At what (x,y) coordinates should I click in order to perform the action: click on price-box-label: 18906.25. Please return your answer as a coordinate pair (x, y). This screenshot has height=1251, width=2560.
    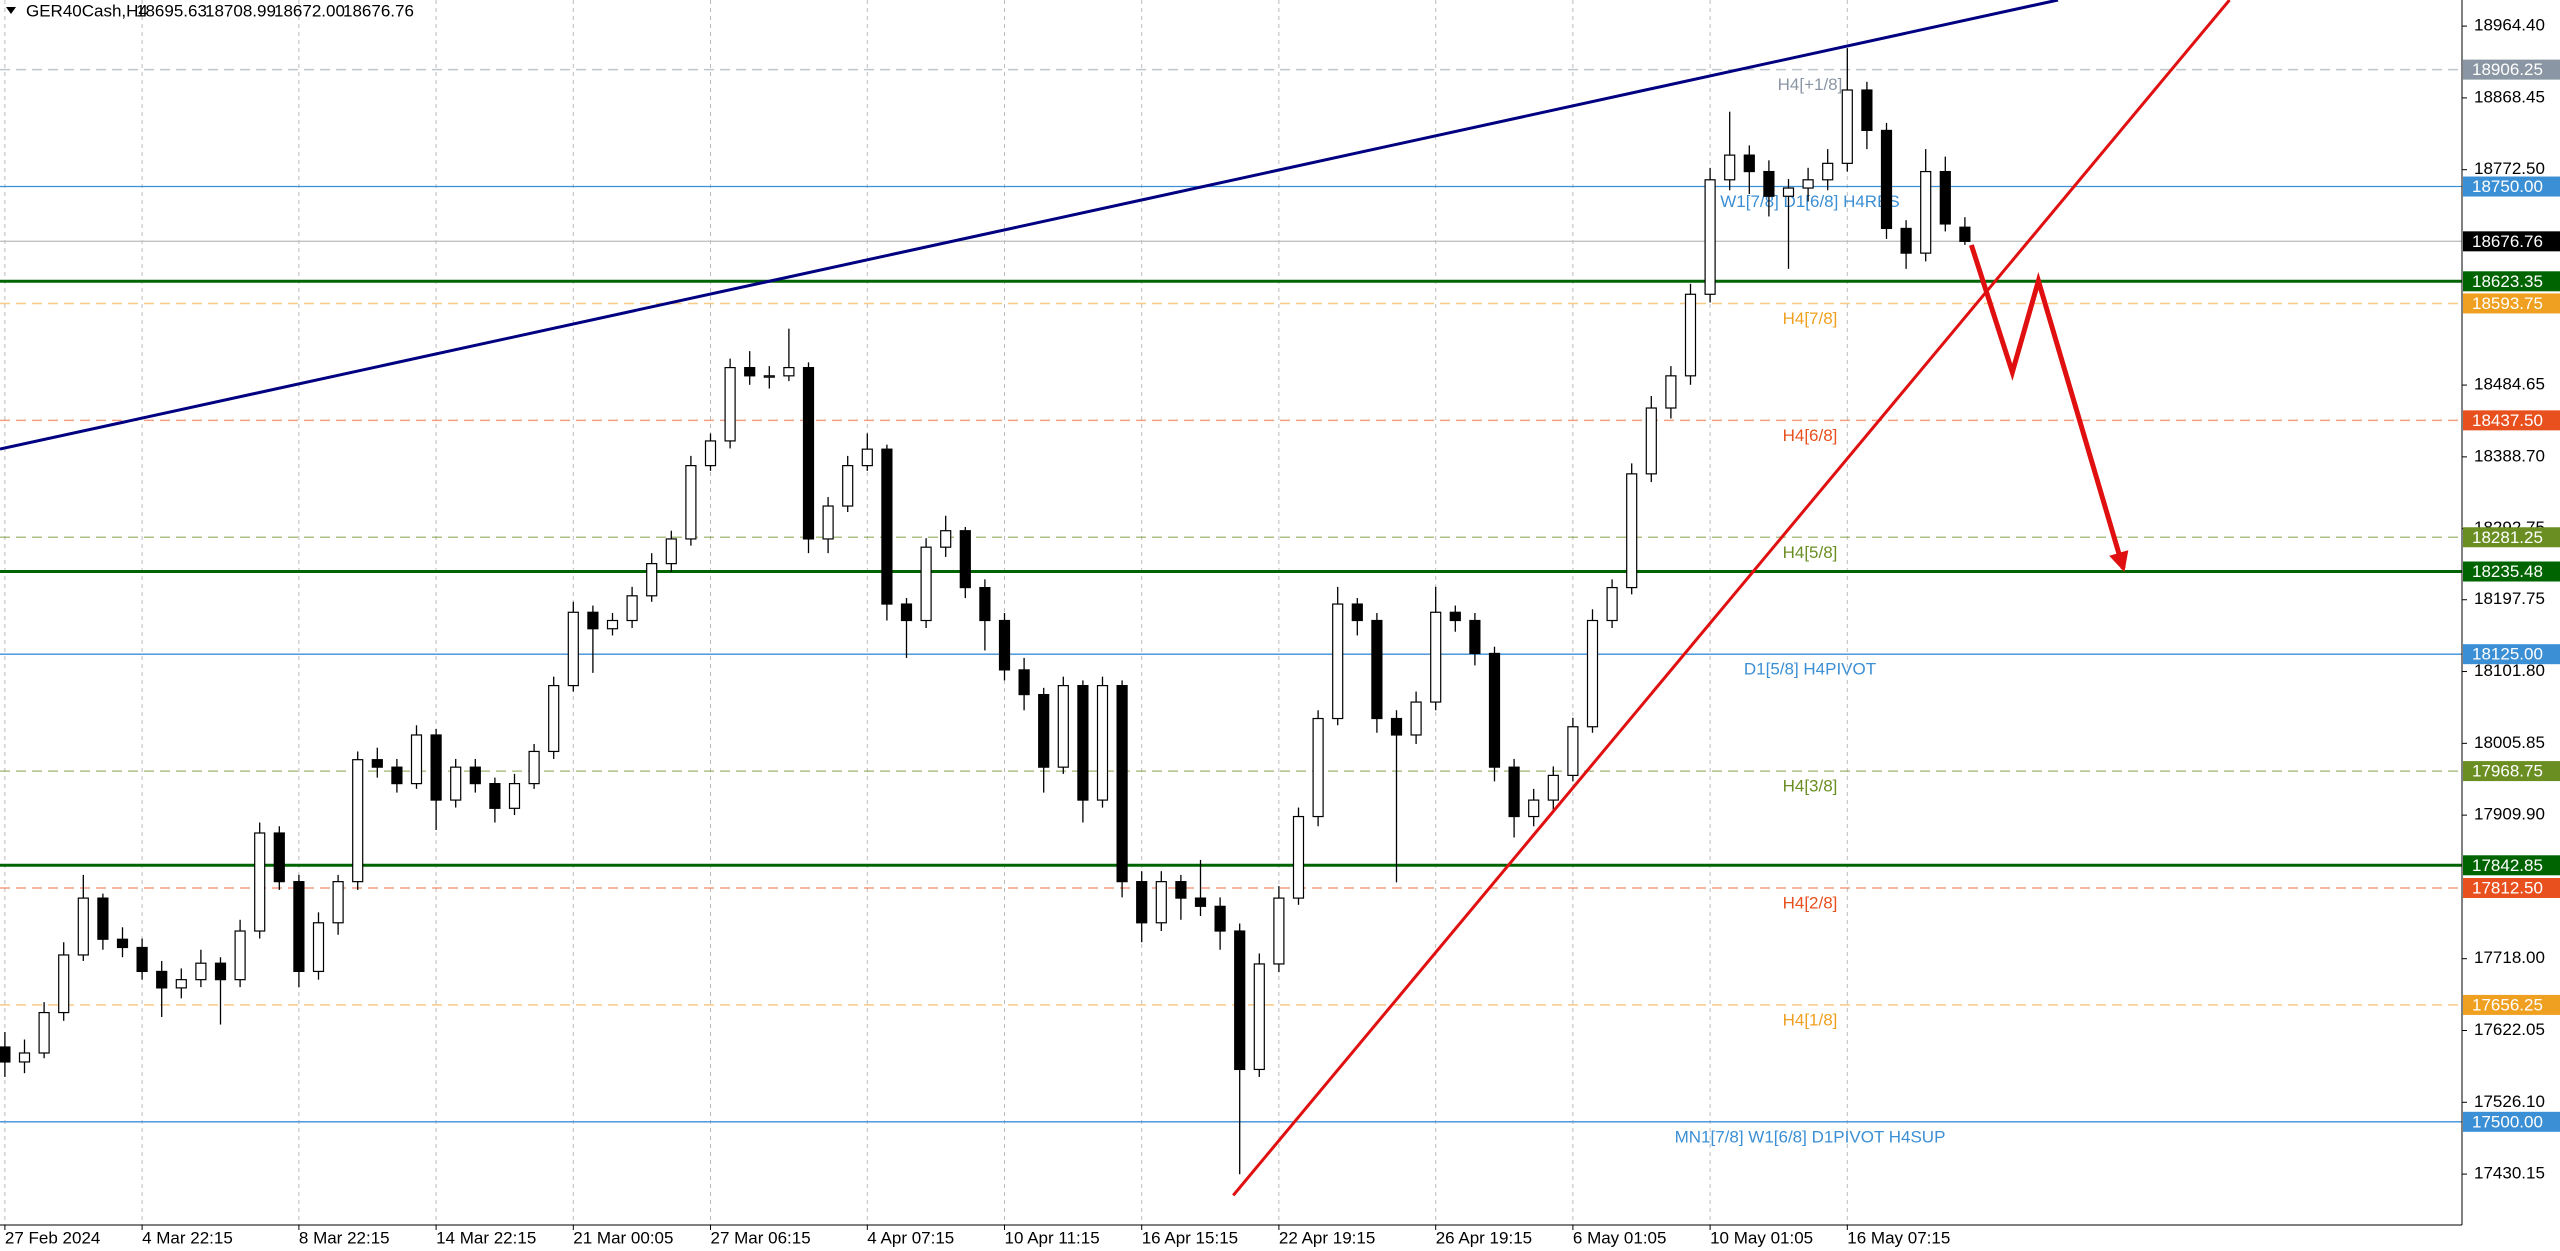
    Looking at the image, I should click on (2507, 69).